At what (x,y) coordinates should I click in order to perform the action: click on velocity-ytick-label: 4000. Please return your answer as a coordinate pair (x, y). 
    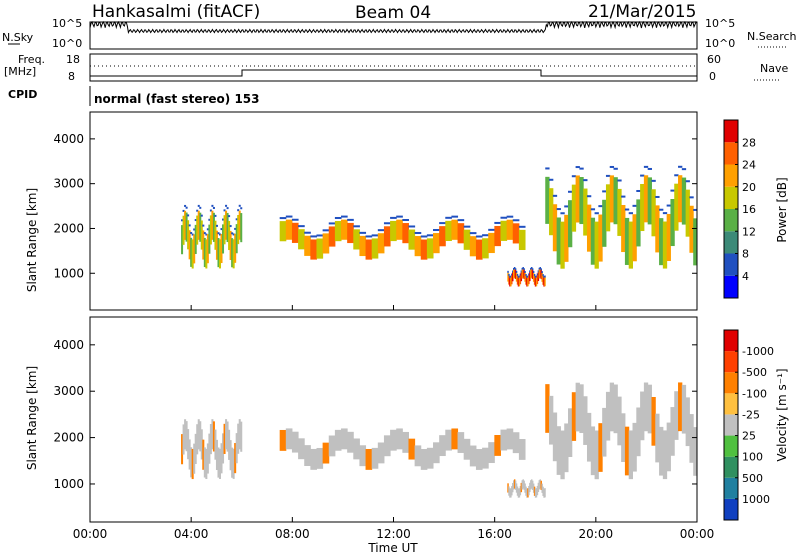
    Looking at the image, I should click on (68, 345).